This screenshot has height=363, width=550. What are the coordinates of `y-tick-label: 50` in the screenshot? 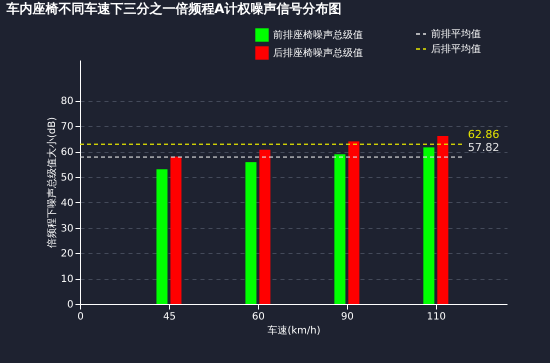 It's located at (67, 178).